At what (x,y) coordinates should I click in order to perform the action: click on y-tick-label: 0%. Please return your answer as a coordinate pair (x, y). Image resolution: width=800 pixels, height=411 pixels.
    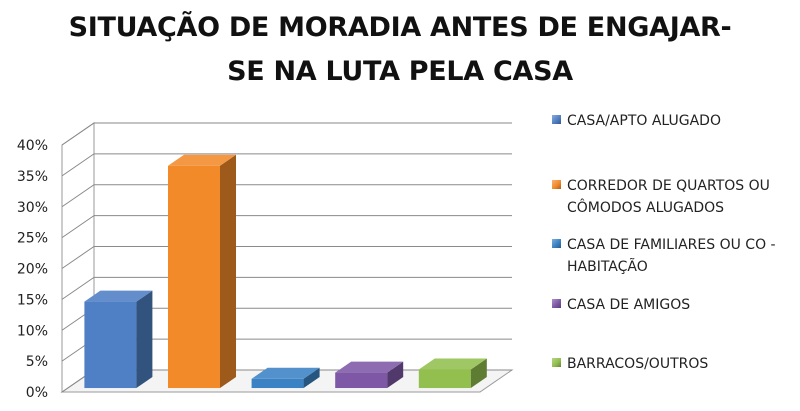
    Looking at the image, I should click on (37, 393).